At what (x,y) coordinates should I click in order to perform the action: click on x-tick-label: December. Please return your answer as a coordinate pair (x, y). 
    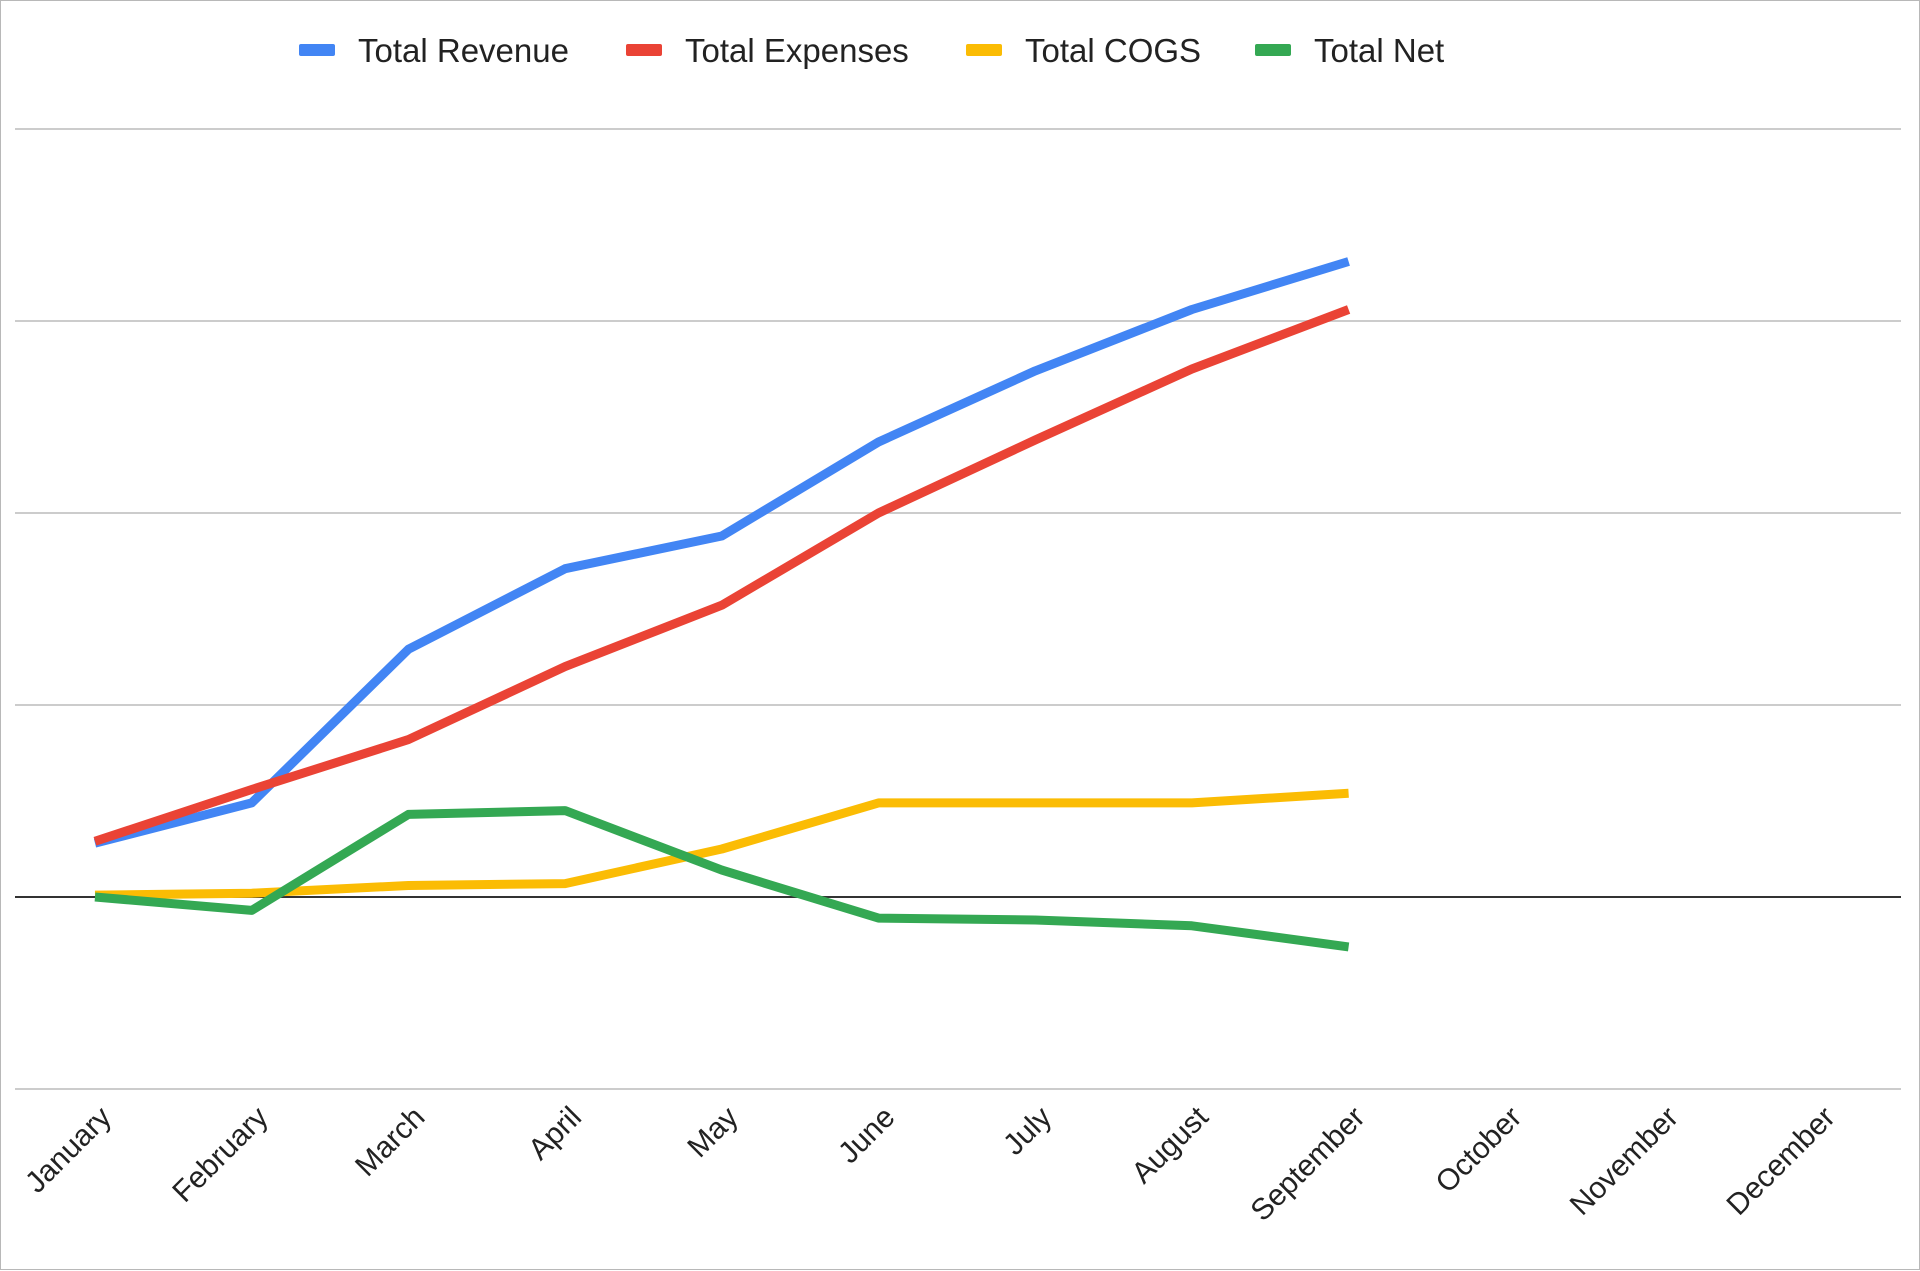
    Looking at the image, I should click on (1780, 1161).